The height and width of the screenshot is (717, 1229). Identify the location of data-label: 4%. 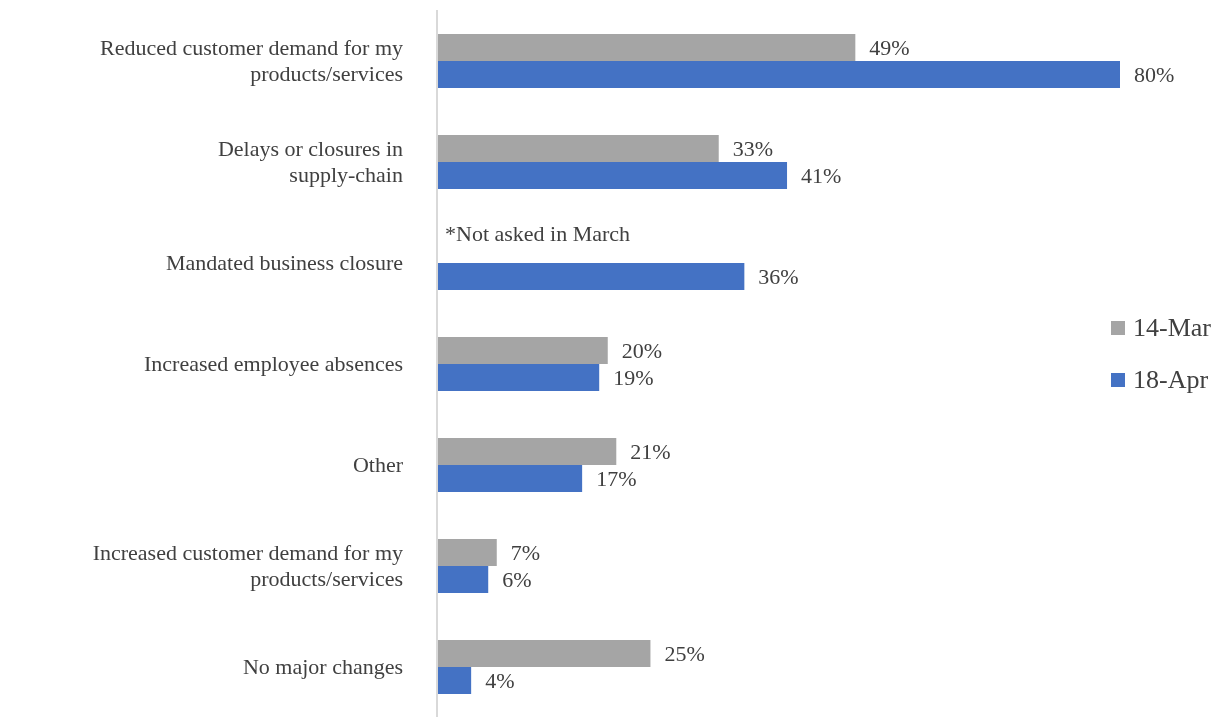
(500, 680).